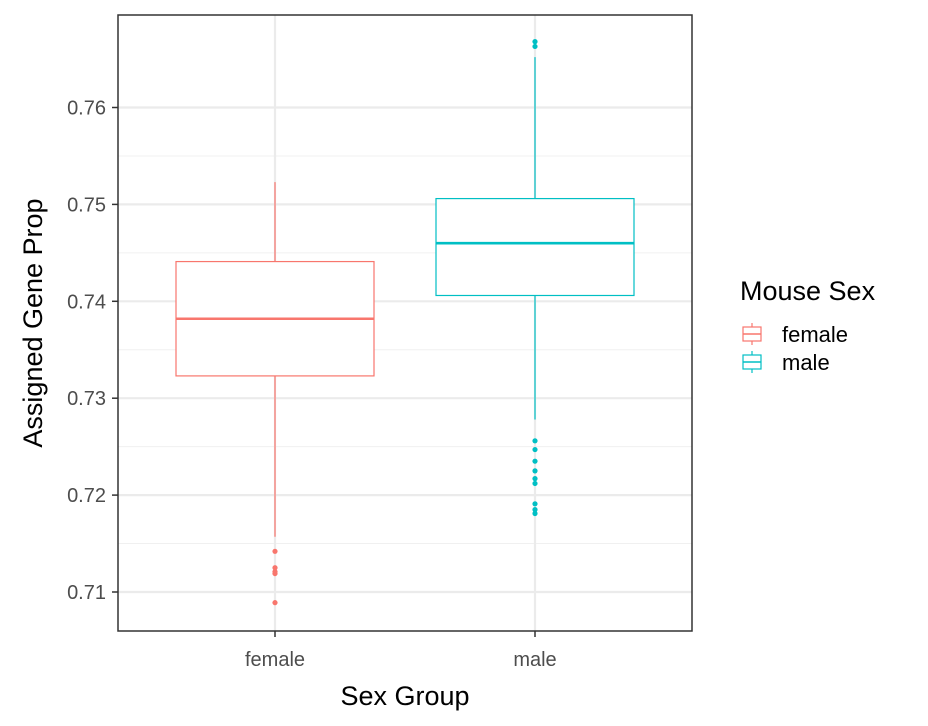  What do you see at coordinates (86, 593) in the screenshot?
I see `y-tick-label: 0.71` at bounding box center [86, 593].